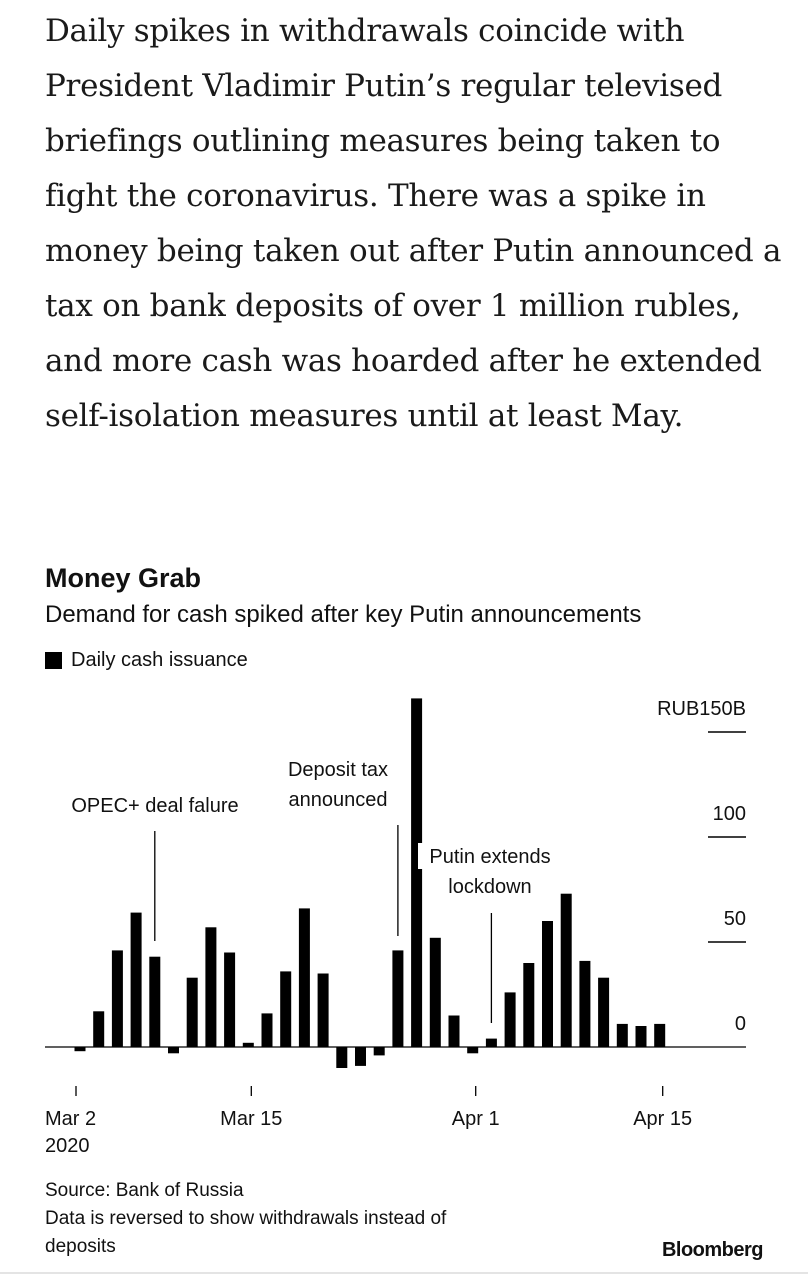 The height and width of the screenshot is (1280, 808). Describe the element at coordinates (80, 1246) in the screenshot. I see `note-line-2: deposits` at that location.